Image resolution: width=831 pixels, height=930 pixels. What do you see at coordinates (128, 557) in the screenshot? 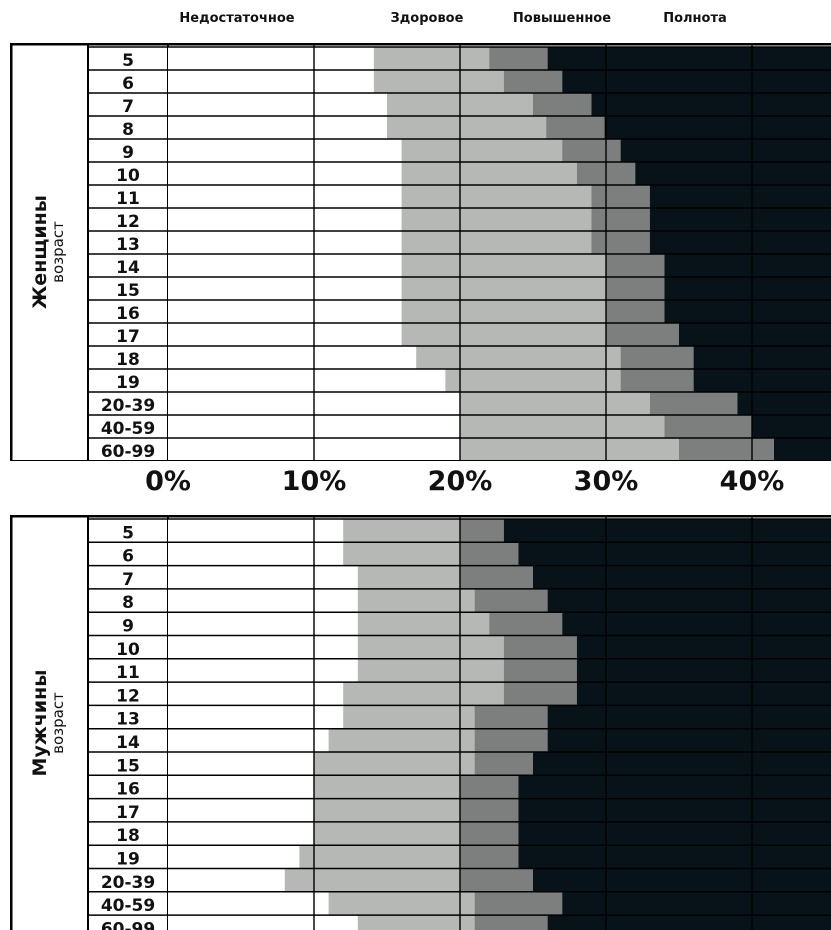
I see `men-category-label: 6` at bounding box center [128, 557].